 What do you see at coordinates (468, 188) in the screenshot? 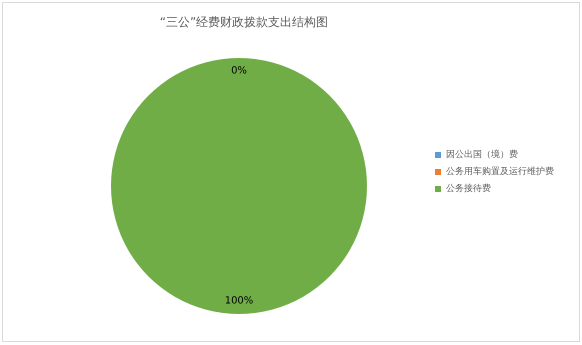
I see `legend-label: 公务接待费` at bounding box center [468, 188].